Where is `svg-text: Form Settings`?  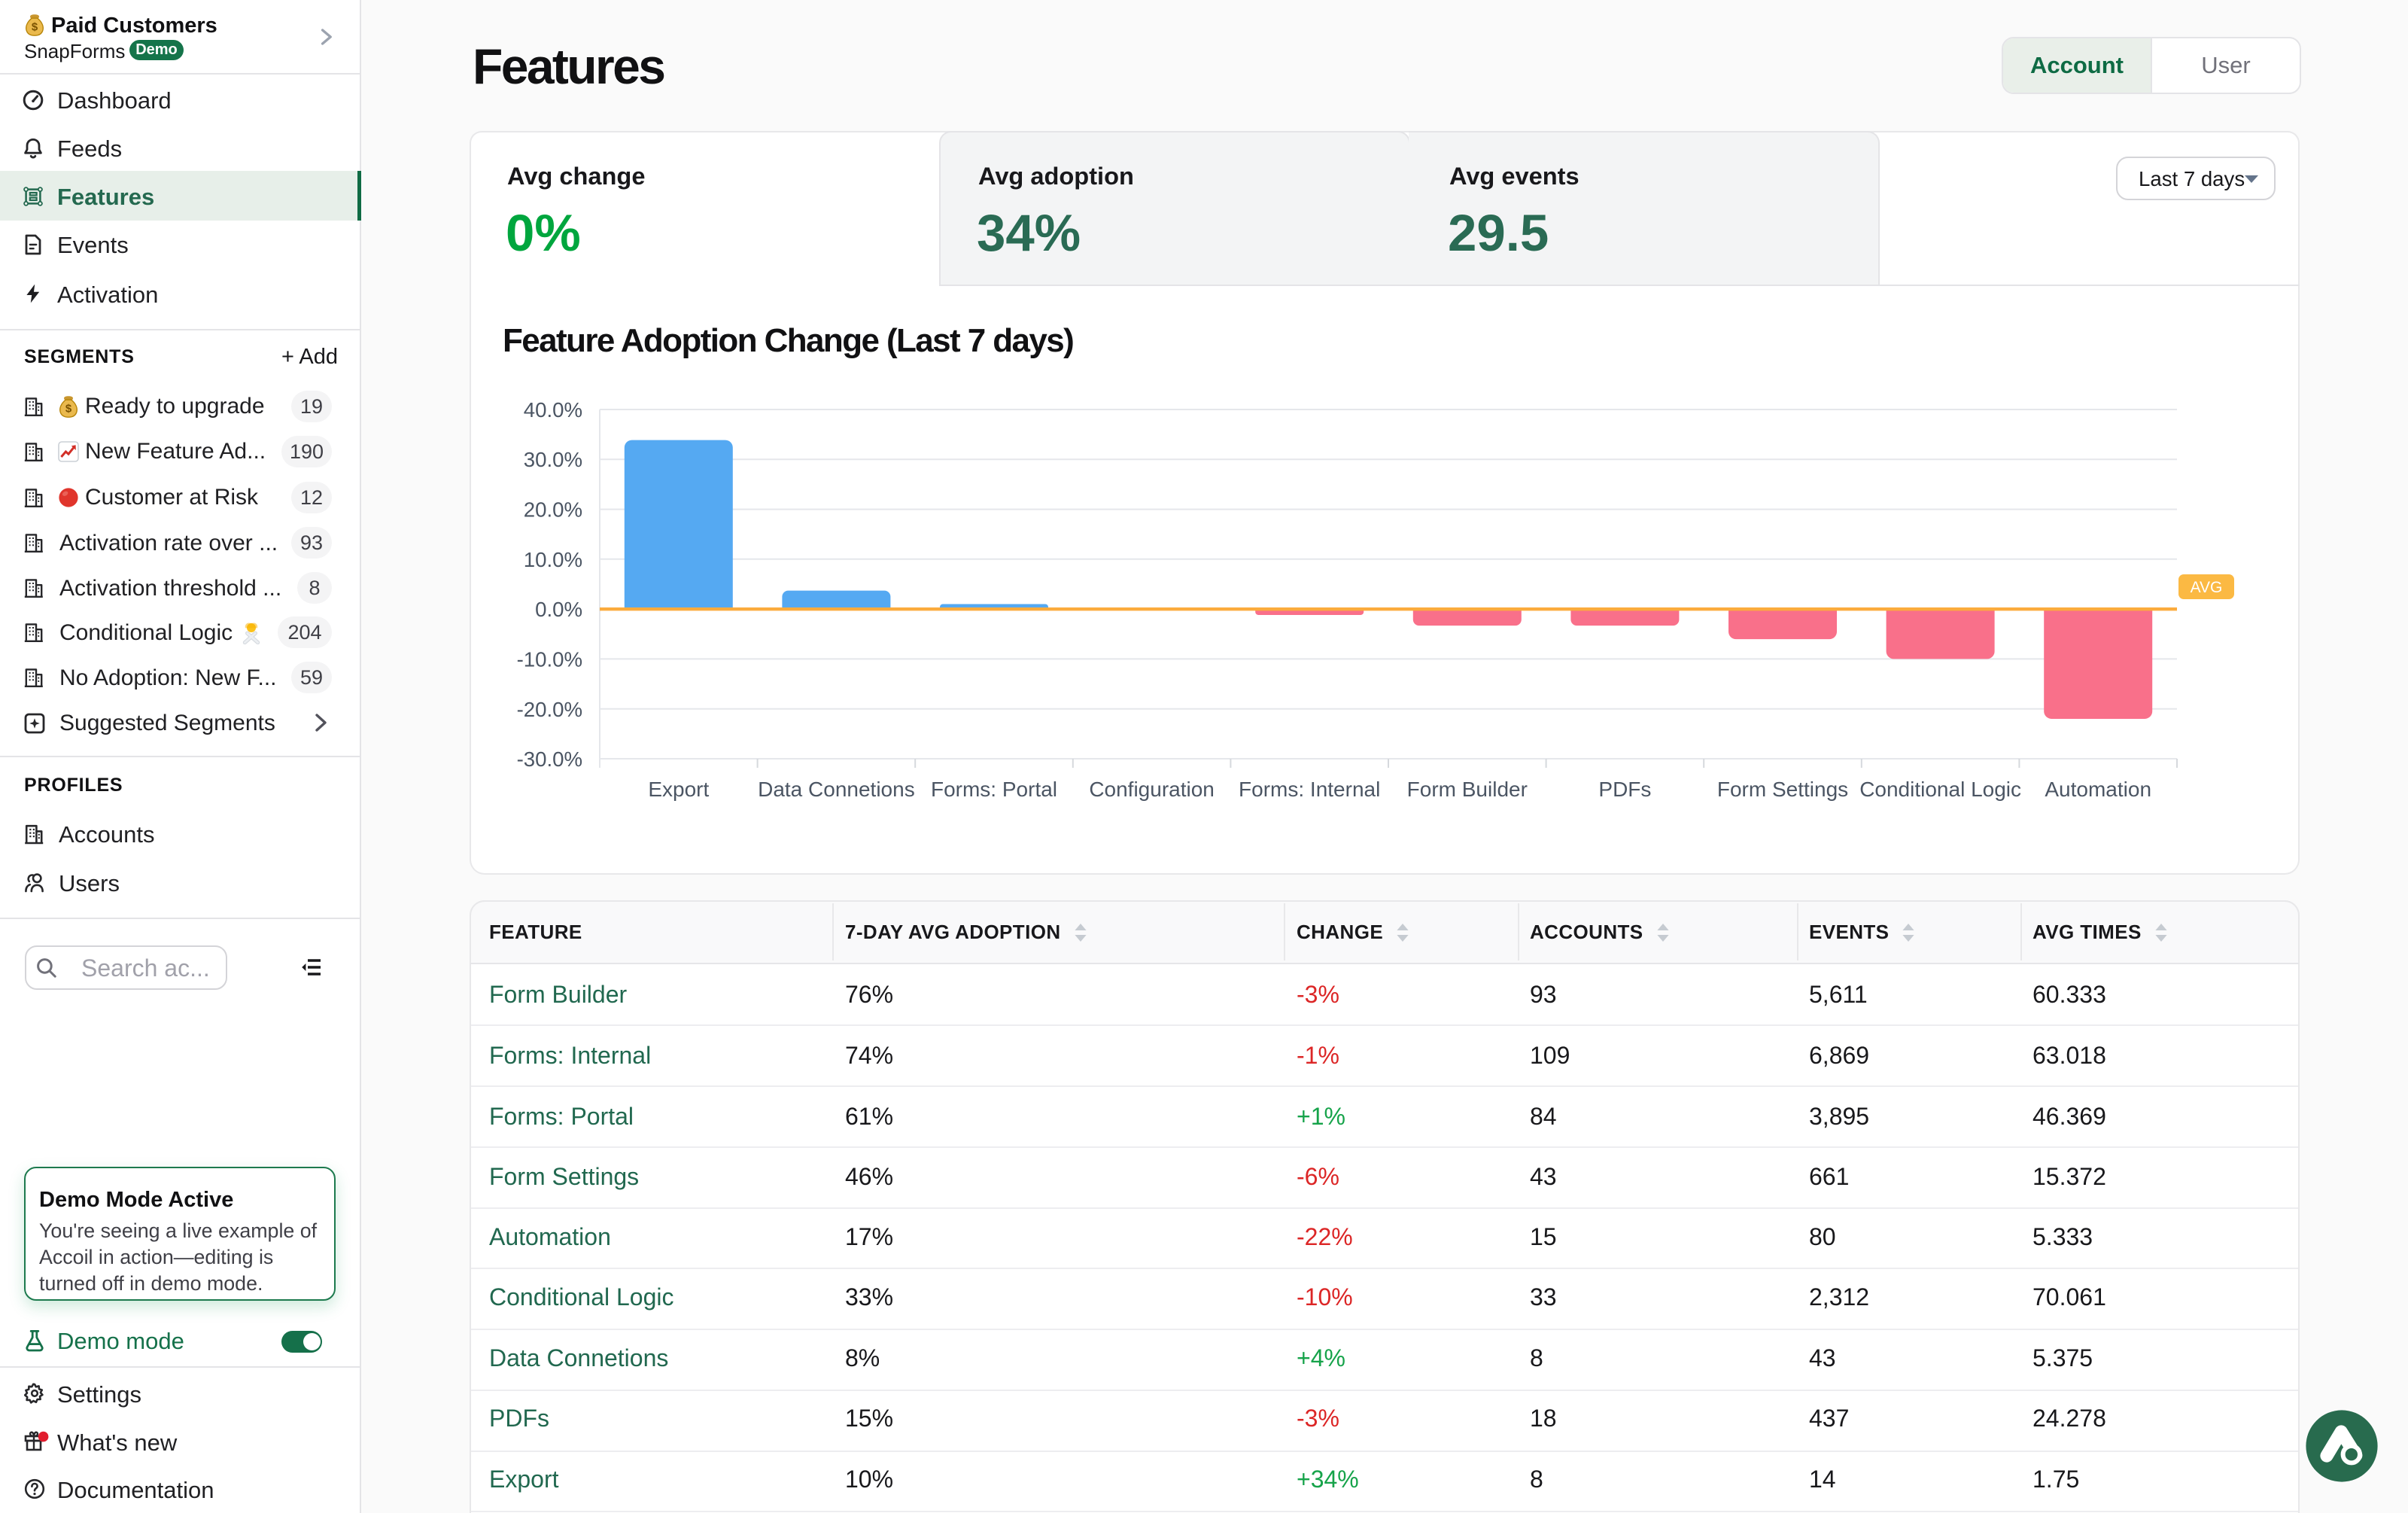 svg-text: Form Settings is located at coordinates (1782, 789).